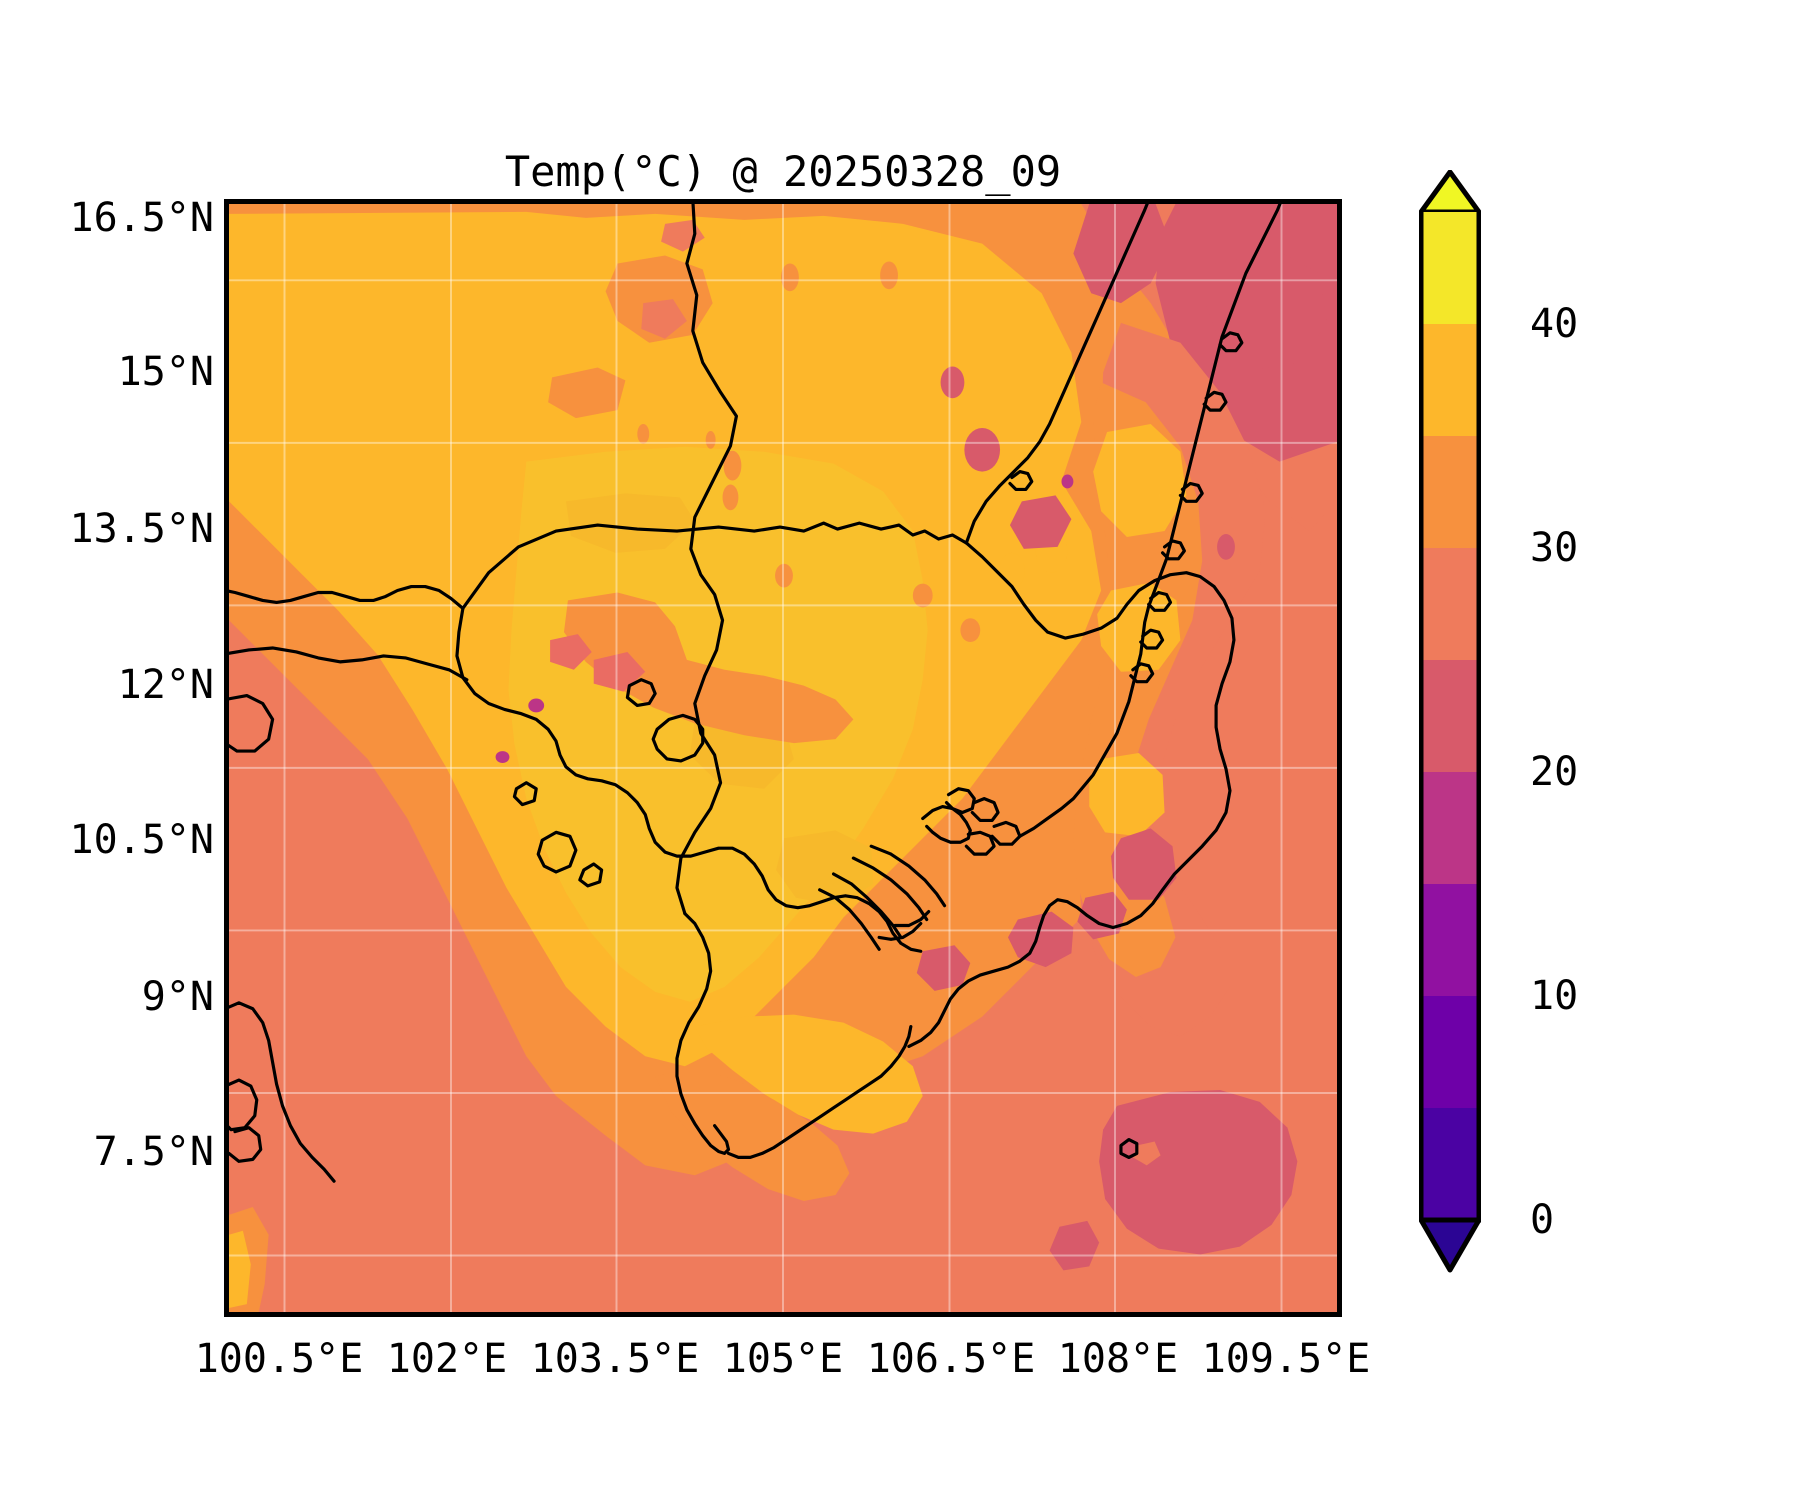 This screenshot has width=1800, height=1500. I want to click on ytick-label-1: 15°N, so click(165, 372).